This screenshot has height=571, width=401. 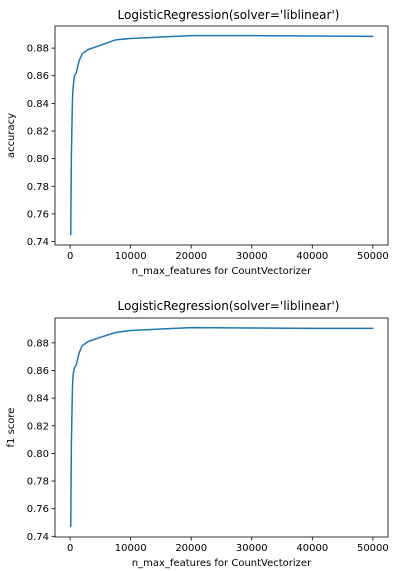 What do you see at coordinates (11, 428) in the screenshot?
I see `y-axis-label: f1 score` at bounding box center [11, 428].